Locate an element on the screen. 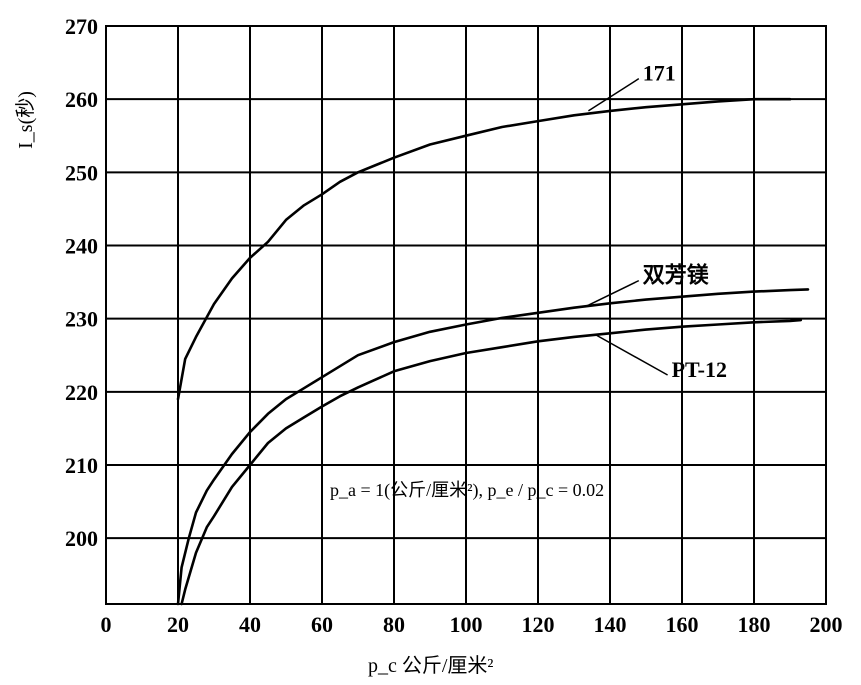  y-tick-label: 210 is located at coordinates (81, 465).